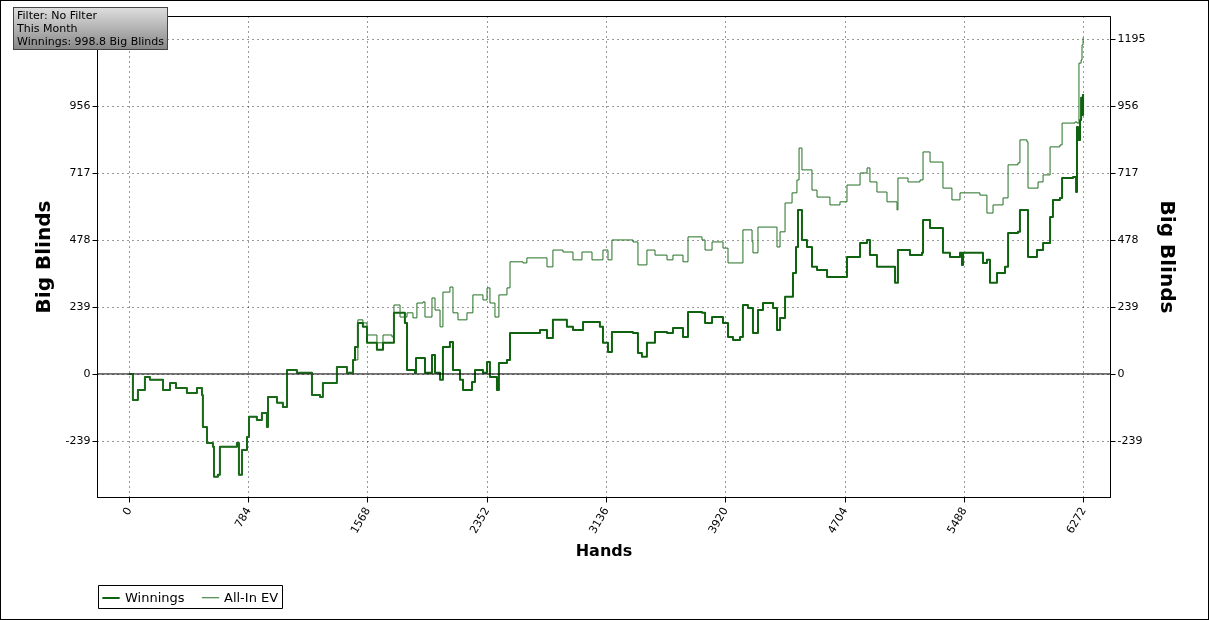  What do you see at coordinates (251, 597) in the screenshot?
I see `legend-label: All-In EV` at bounding box center [251, 597].